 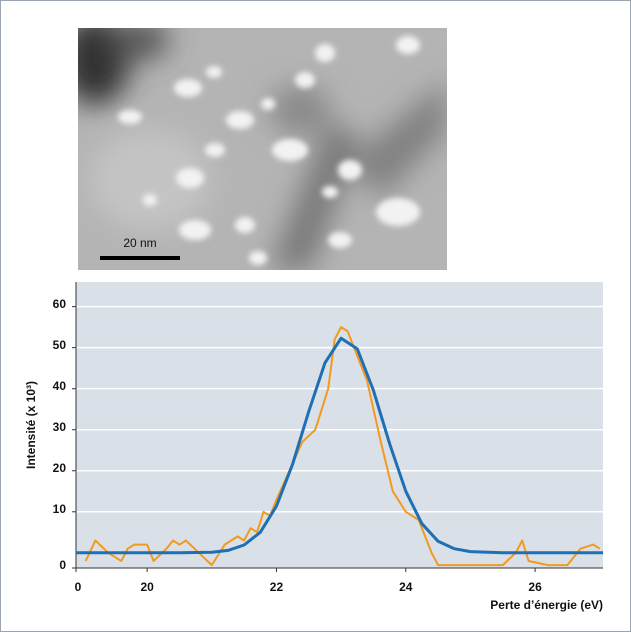 I want to click on y-tick-label: 40, so click(x=60, y=386).